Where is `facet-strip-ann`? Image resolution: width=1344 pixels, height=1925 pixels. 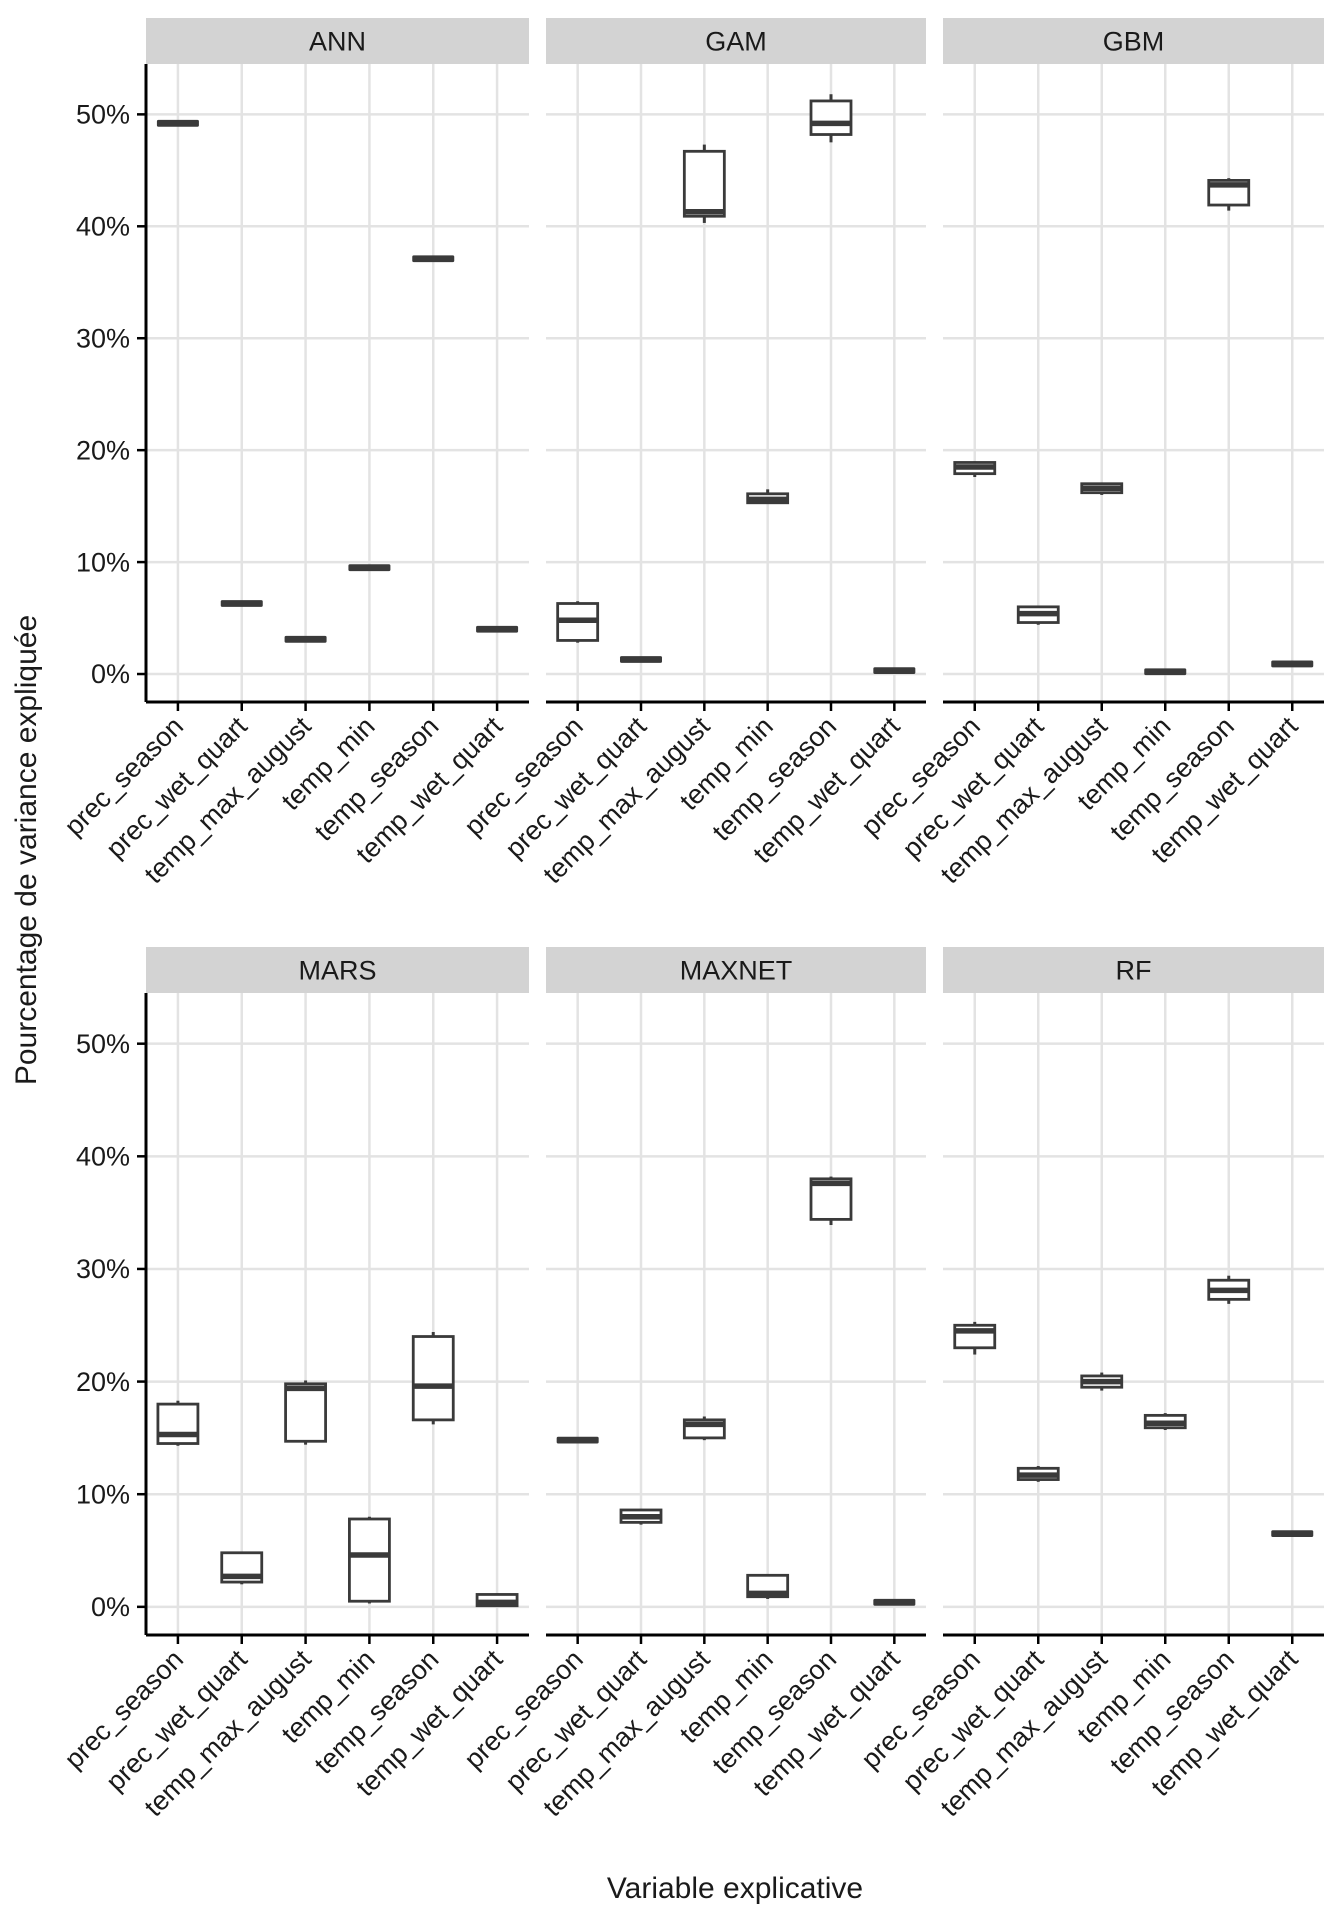
facet-strip-ann is located at coordinates (337, 41).